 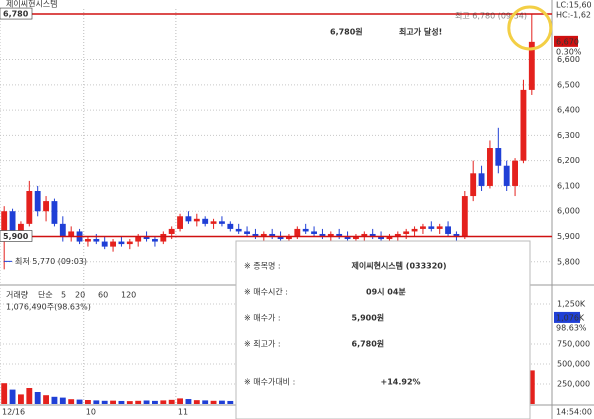 I want to click on volume-tick-label: 750,000, so click(x=573, y=344).